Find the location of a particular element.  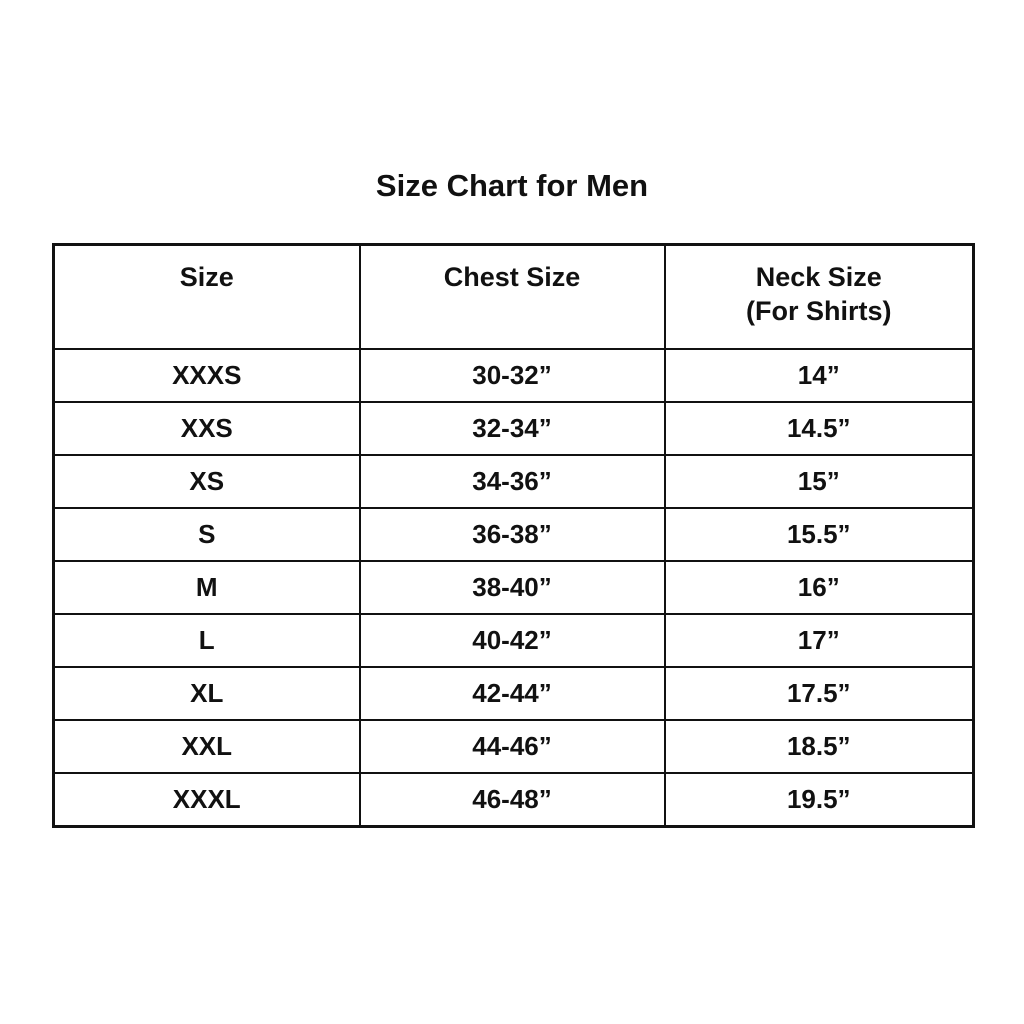

page-title: Size Chart for Men is located at coordinates (512, 185).